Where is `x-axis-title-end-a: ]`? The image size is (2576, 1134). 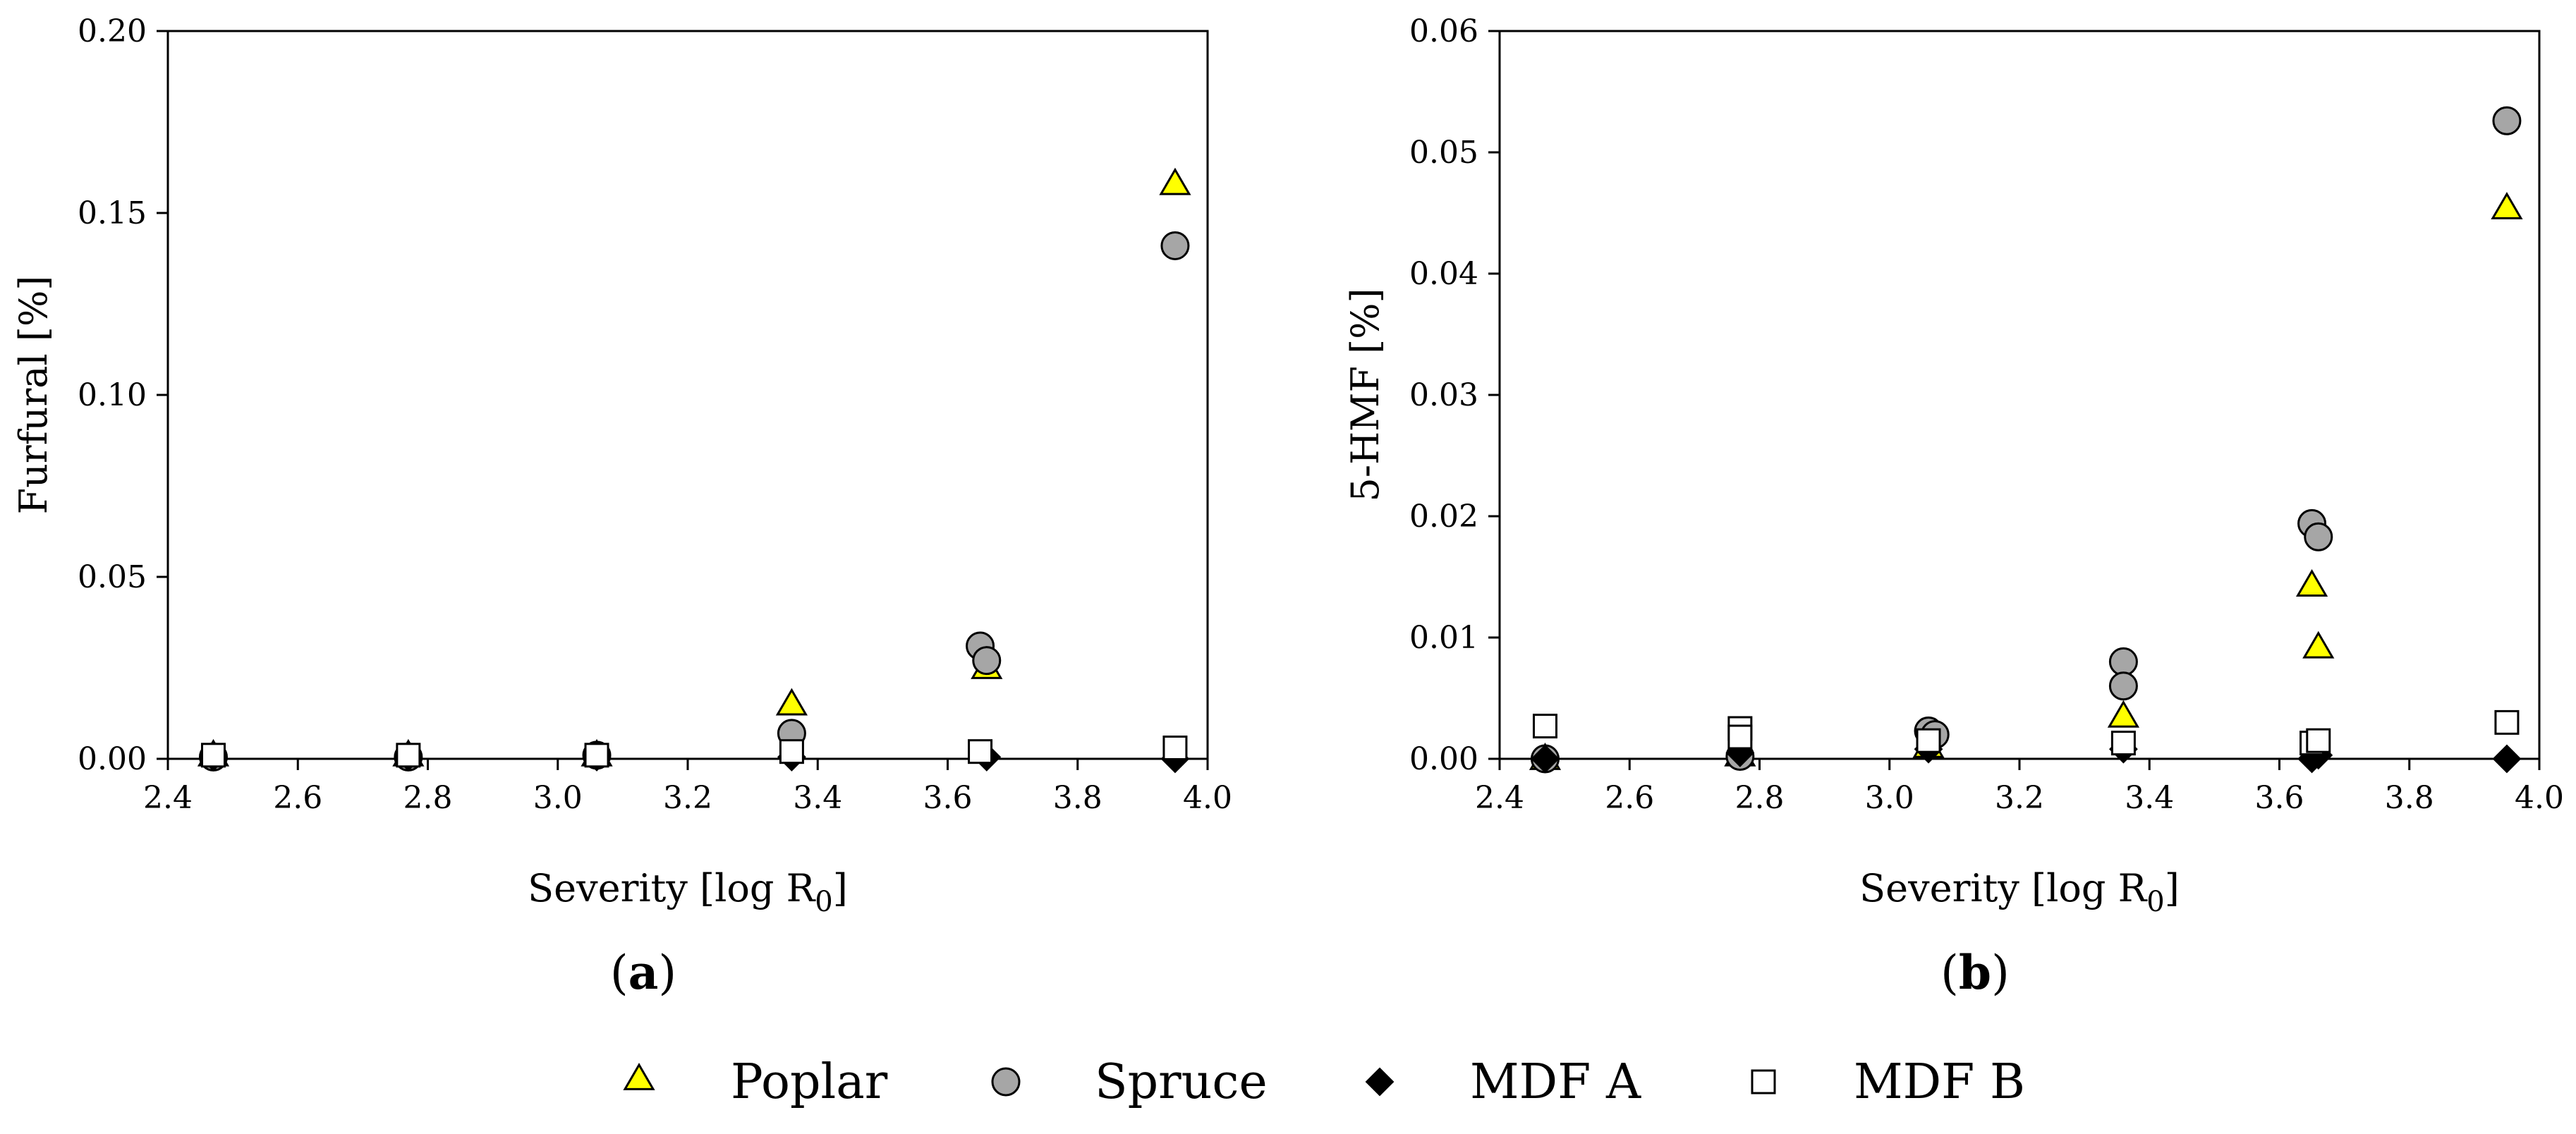 x-axis-title-end-a: ] is located at coordinates (840, 888).